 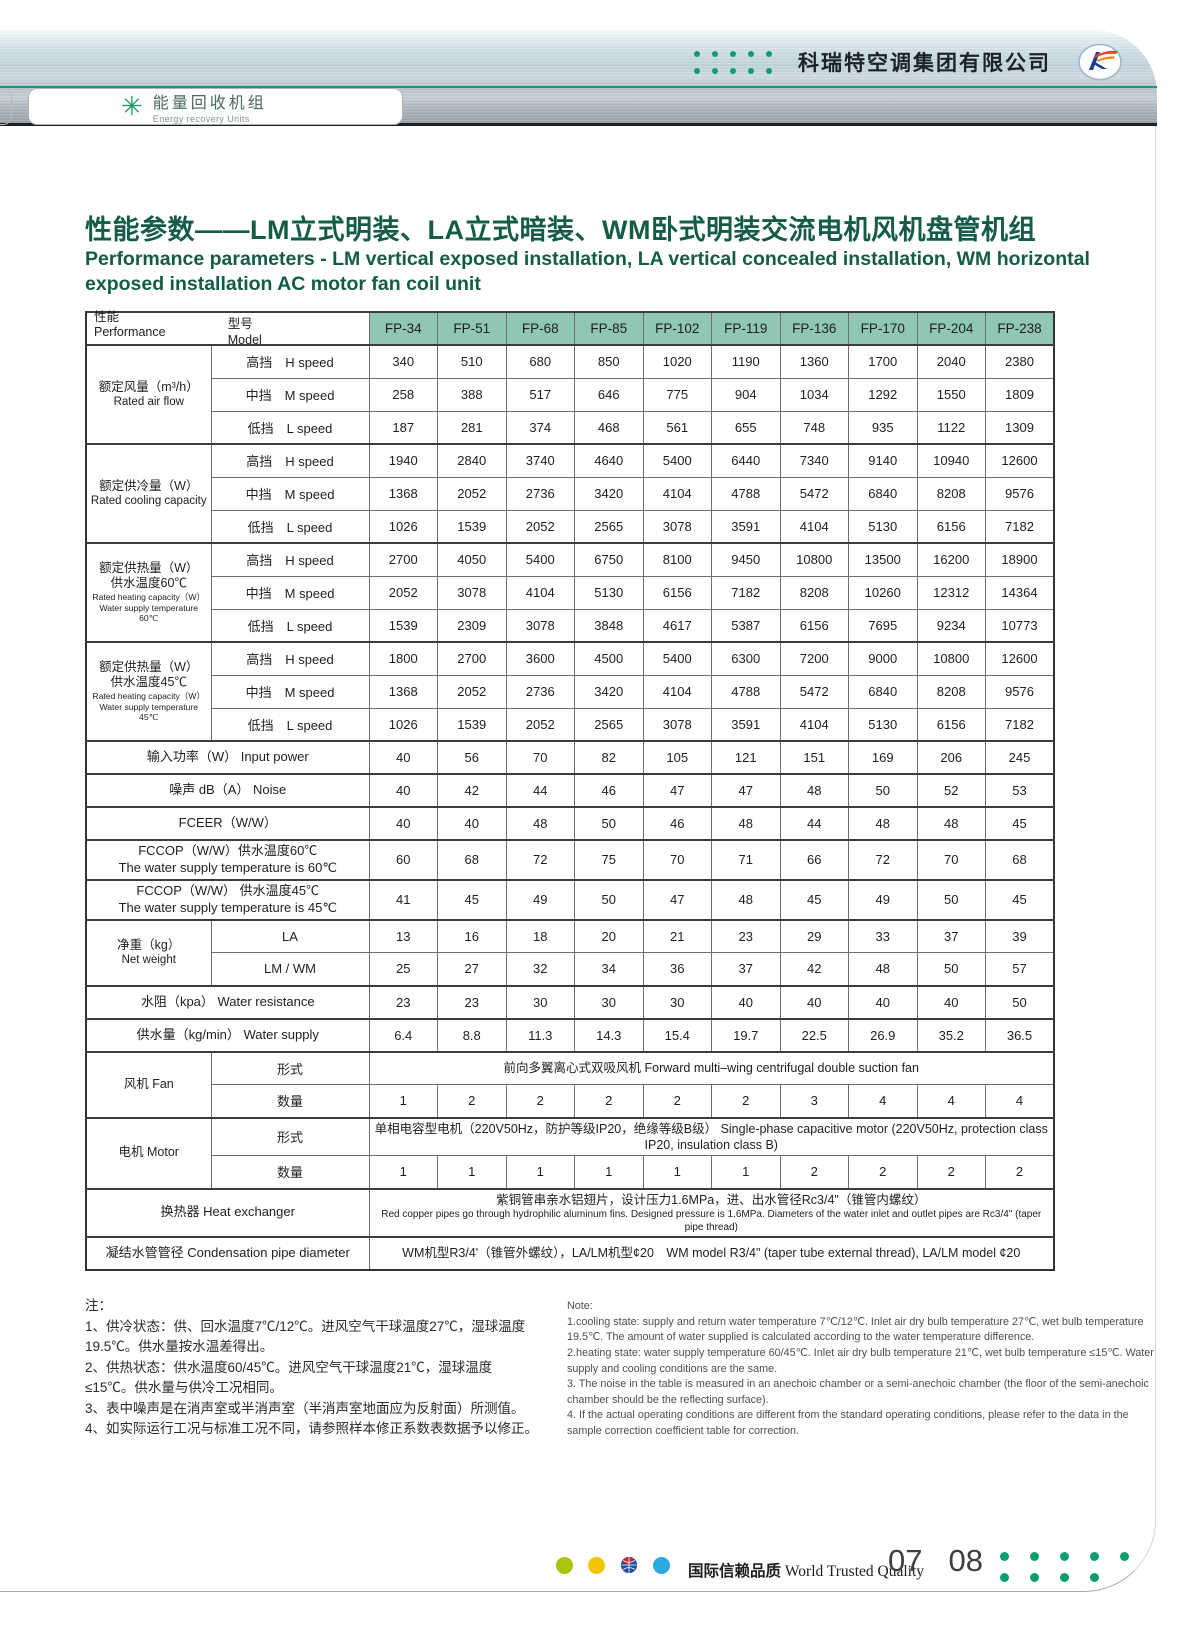 What do you see at coordinates (290, 1136) in the screenshot?
I see `sub-label-cell: 形式` at bounding box center [290, 1136].